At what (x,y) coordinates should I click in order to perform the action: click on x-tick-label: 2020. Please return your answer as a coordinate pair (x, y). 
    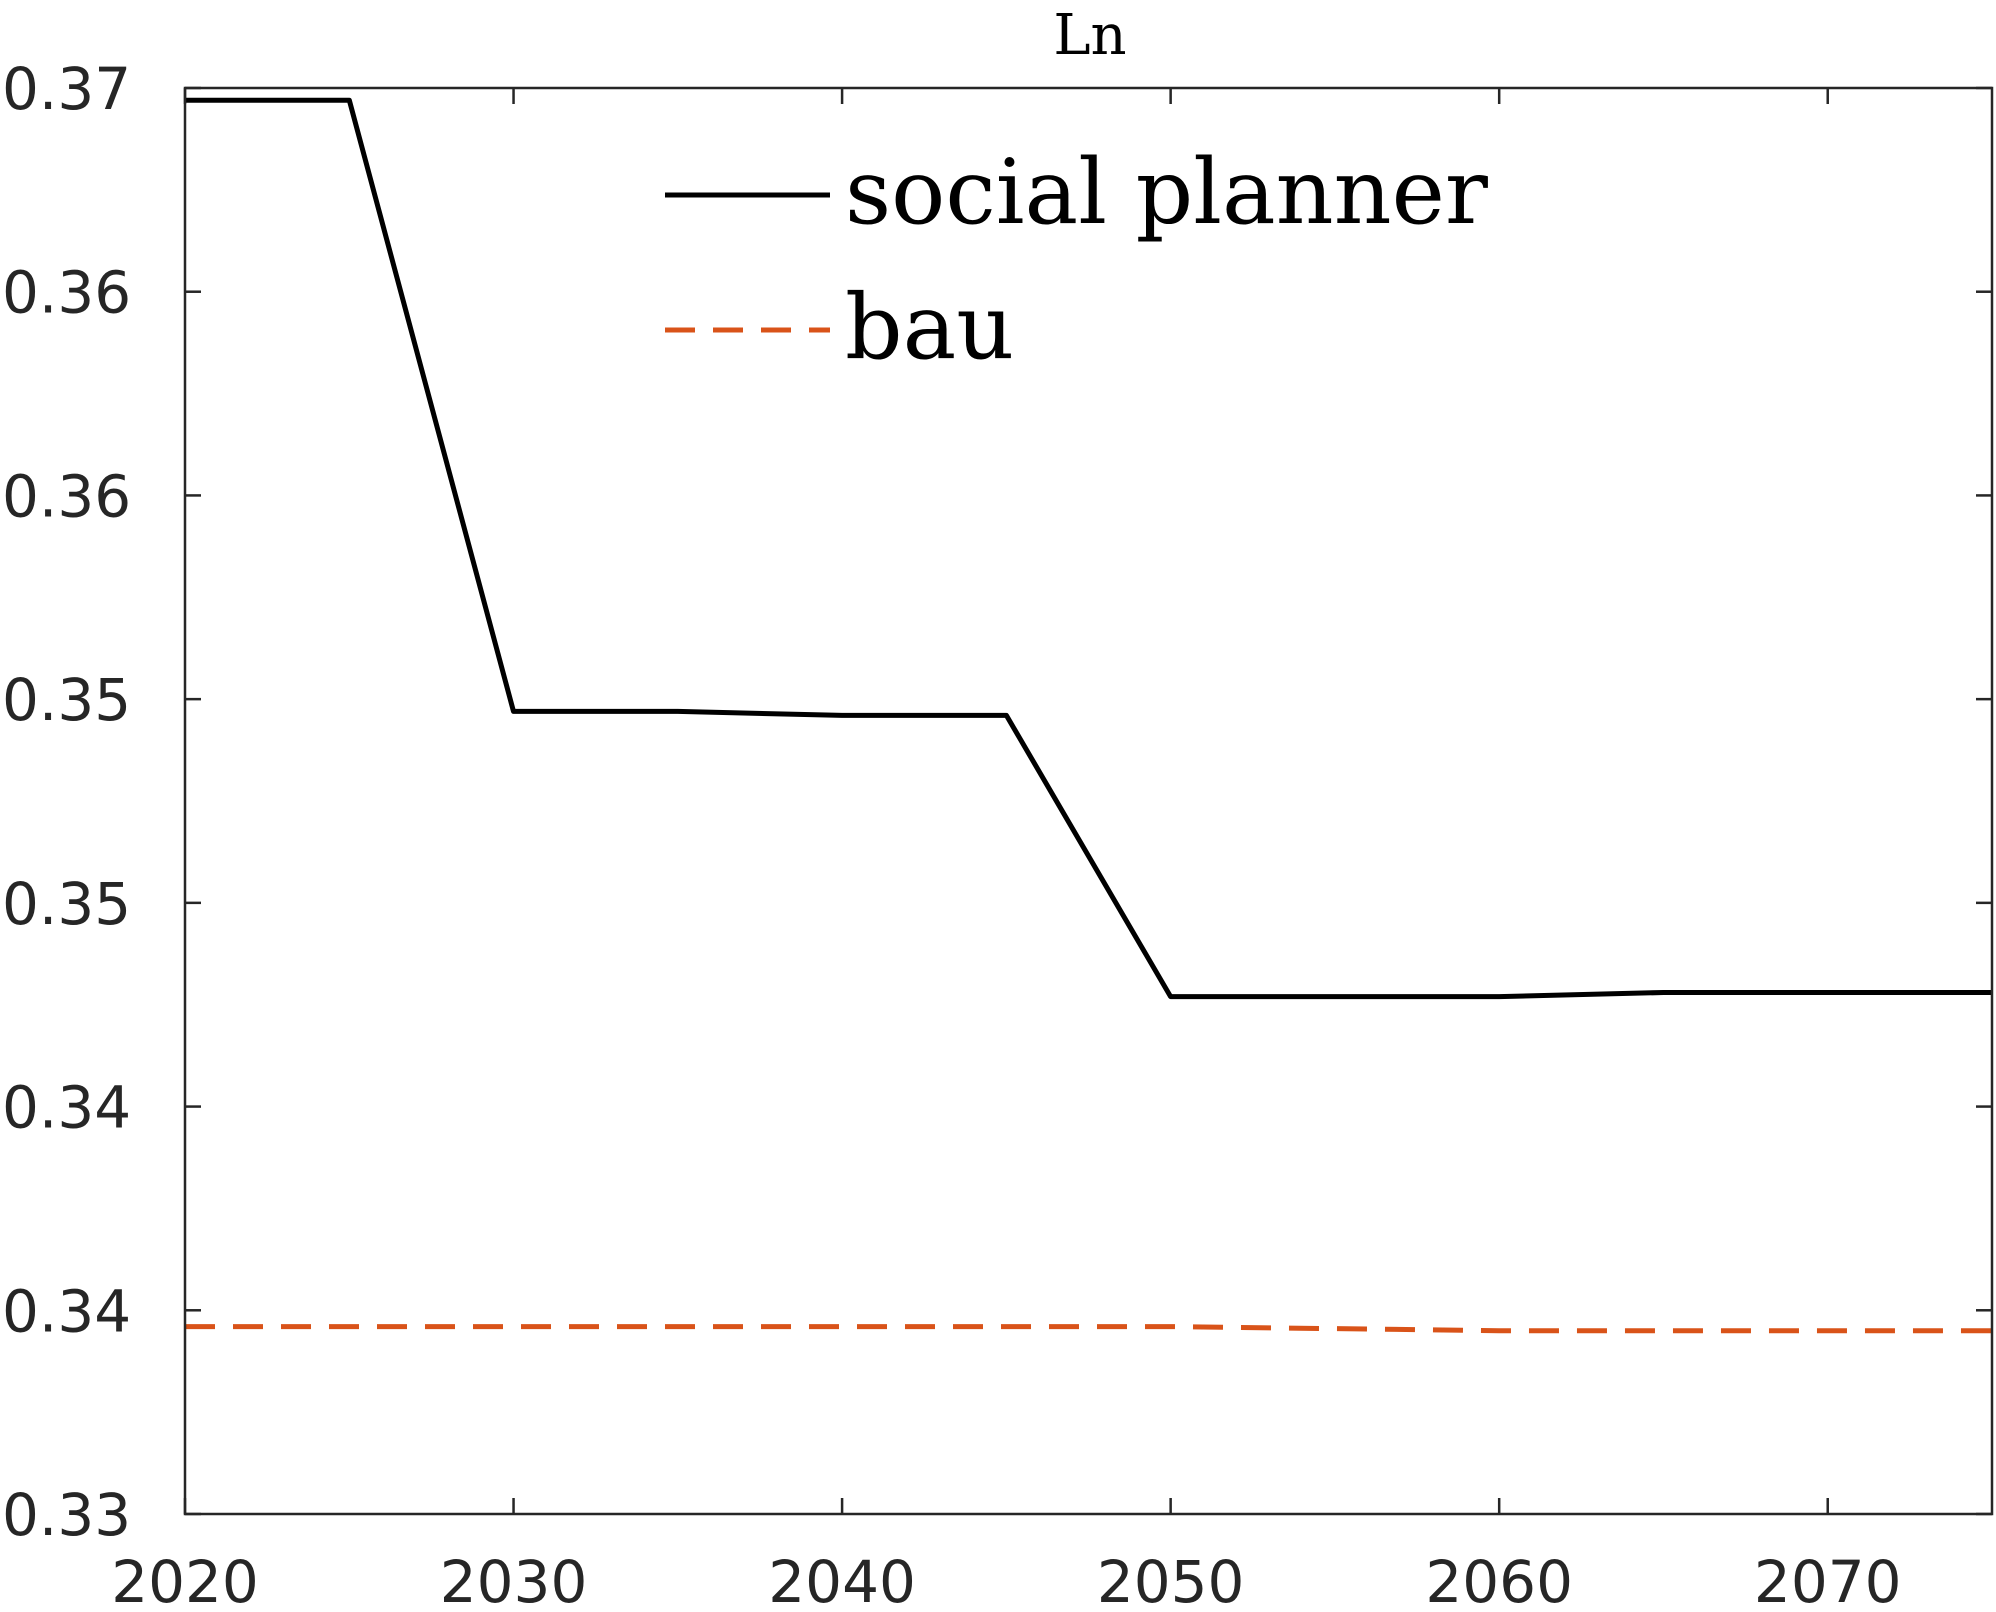
    Looking at the image, I should click on (185, 1580).